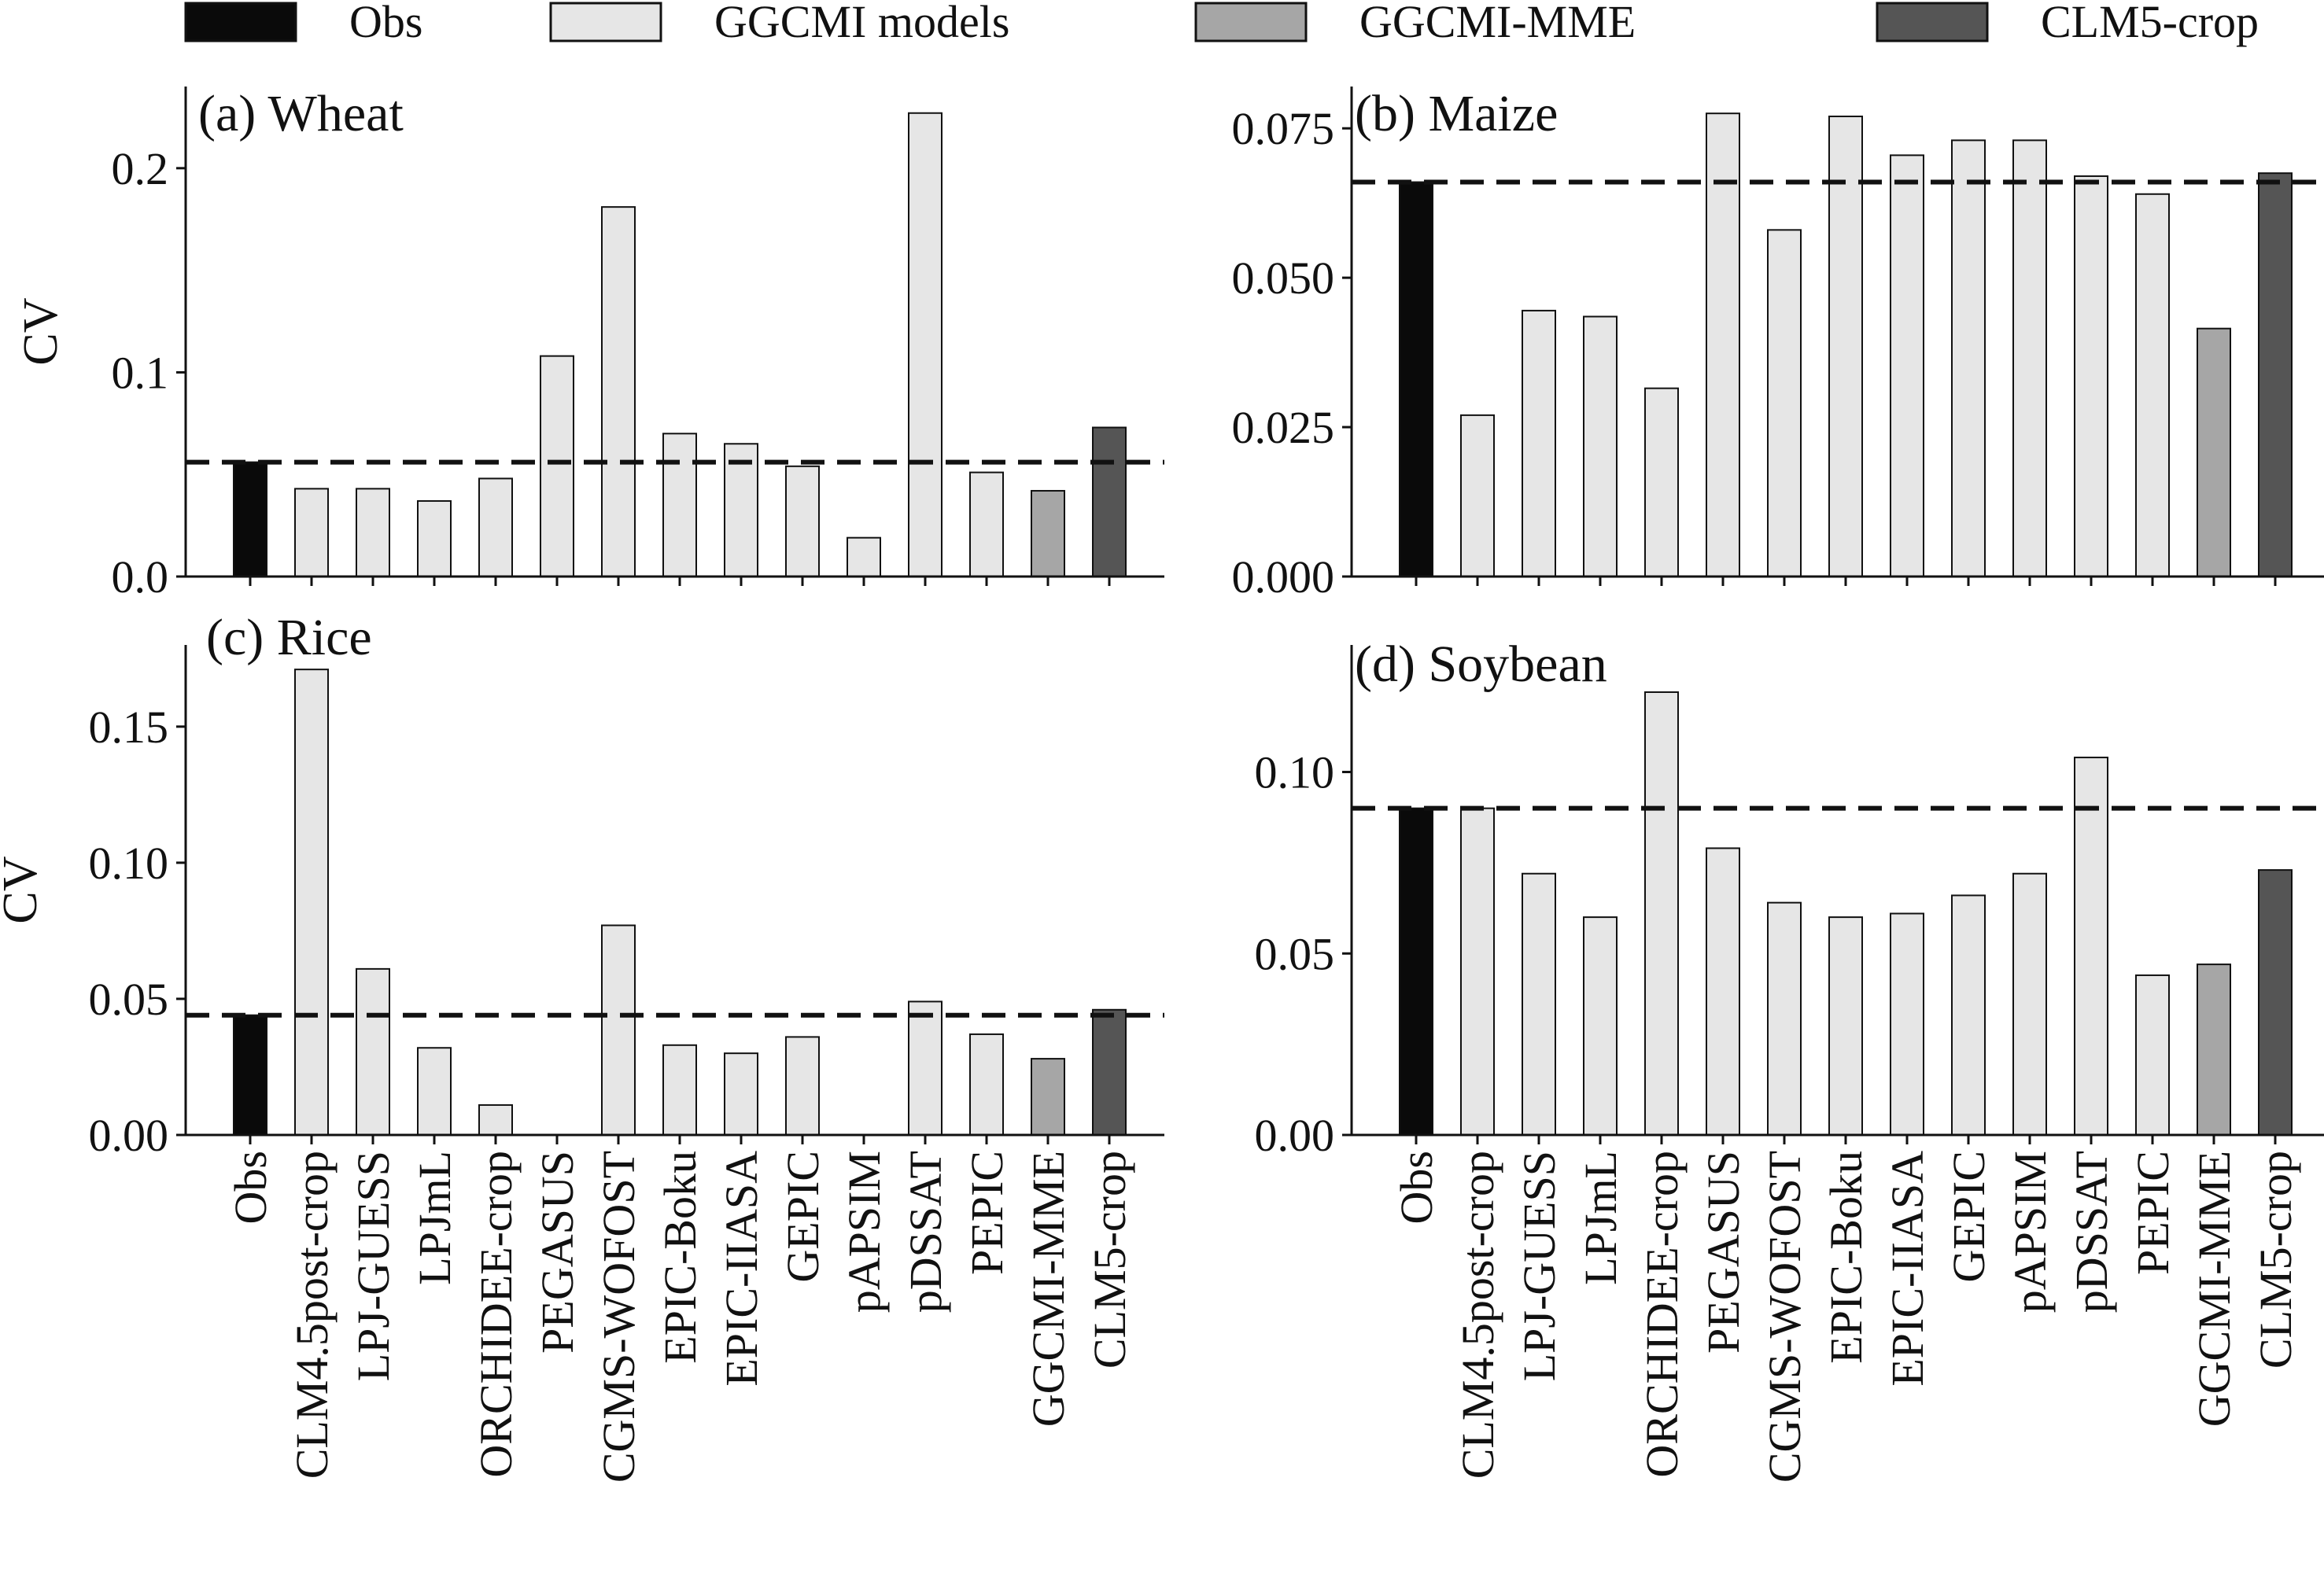 The height and width of the screenshot is (1588, 2324). I want to click on x-tick-label: pAPSIM, so click(2030, 1232).